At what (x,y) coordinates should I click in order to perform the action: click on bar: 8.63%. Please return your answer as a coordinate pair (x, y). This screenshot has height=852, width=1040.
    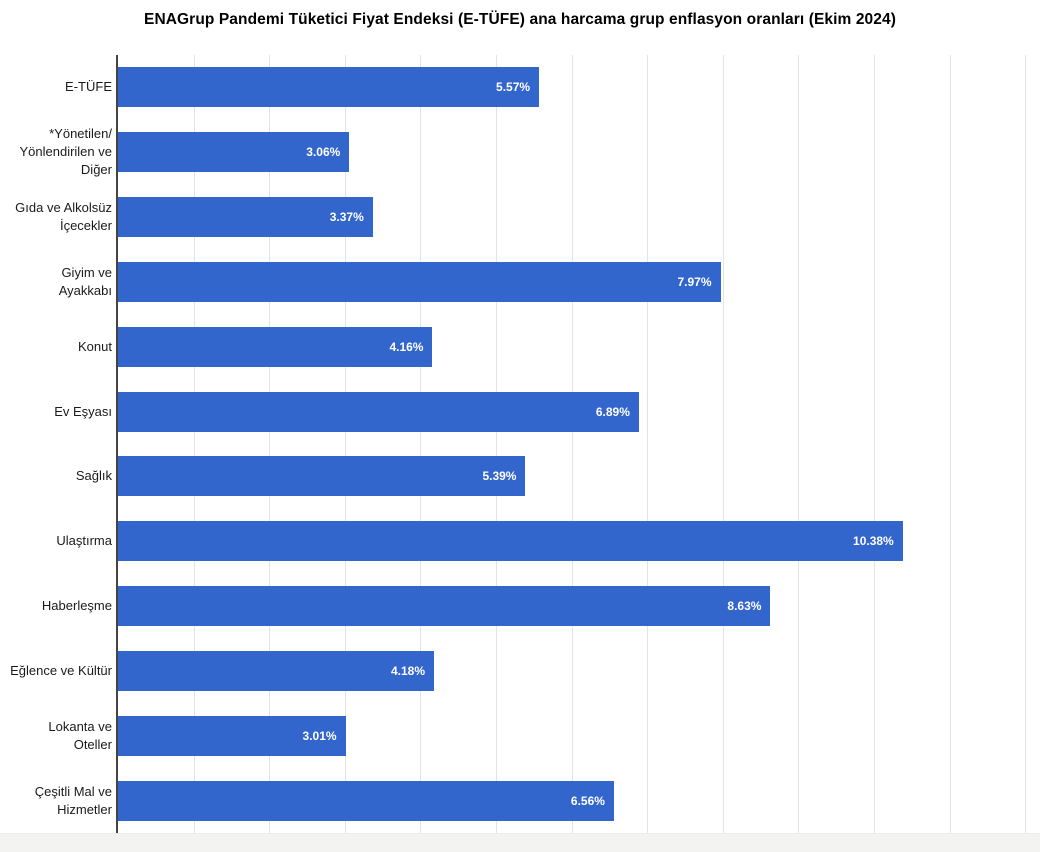
    Looking at the image, I should click on (444, 606).